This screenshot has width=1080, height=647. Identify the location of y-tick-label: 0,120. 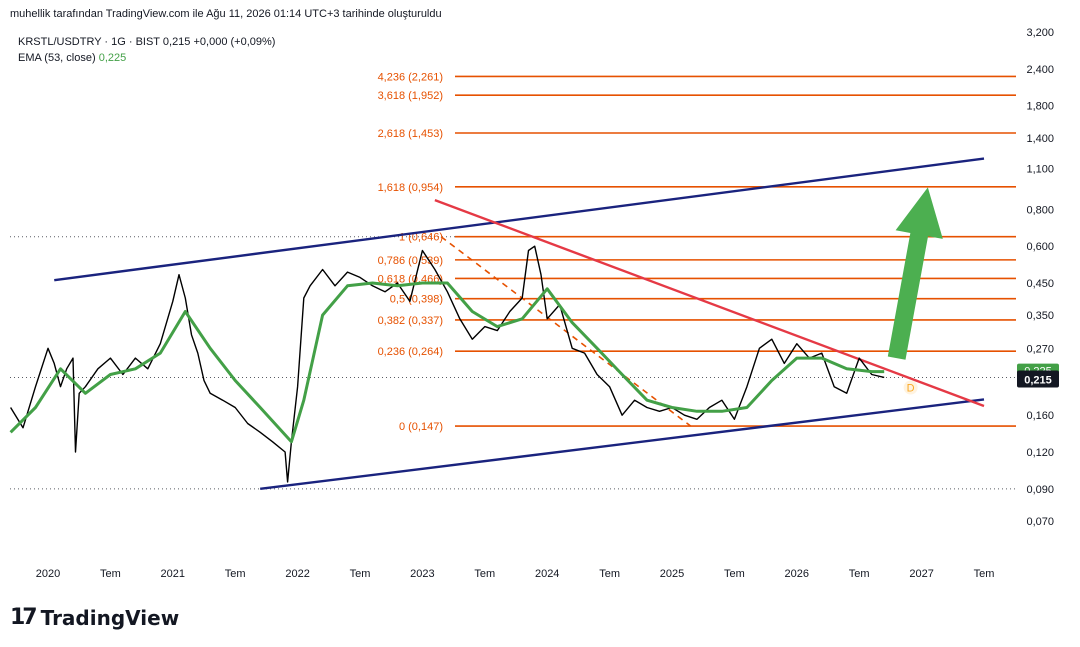
(1040, 453).